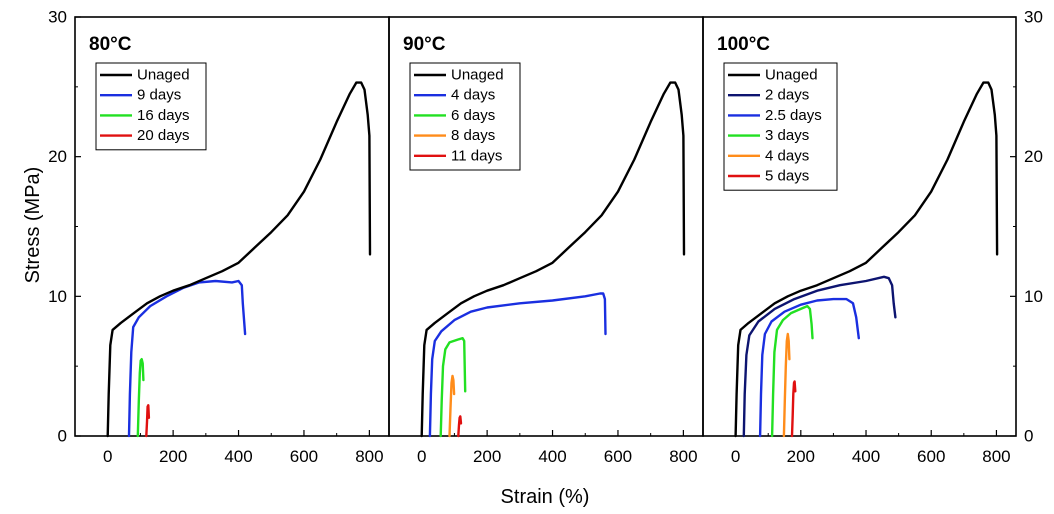  Describe the element at coordinates (792, 371) in the screenshot. I see `series-line-3-days` at that location.